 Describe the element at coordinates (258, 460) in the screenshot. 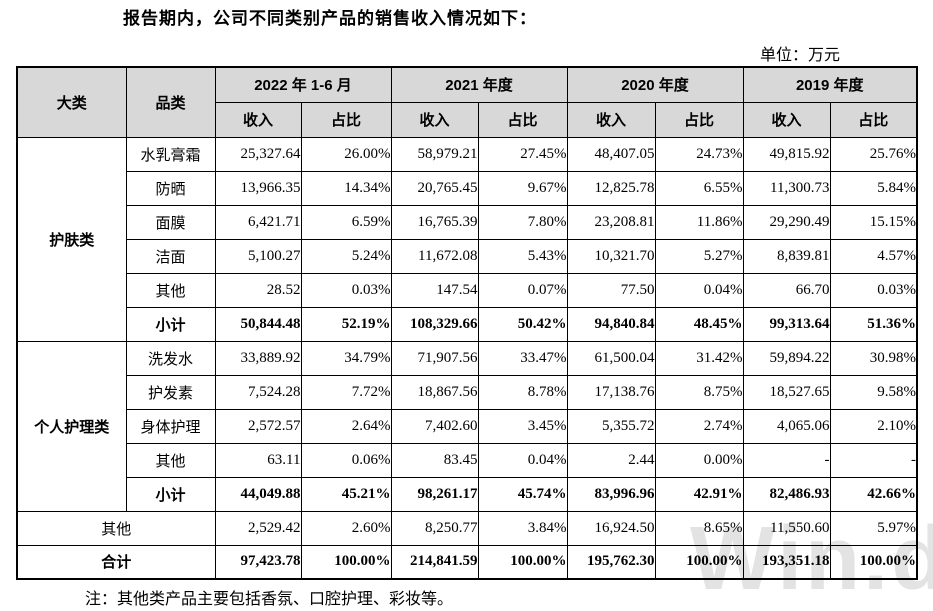

I see `revenue-cell: 63.11` at that location.